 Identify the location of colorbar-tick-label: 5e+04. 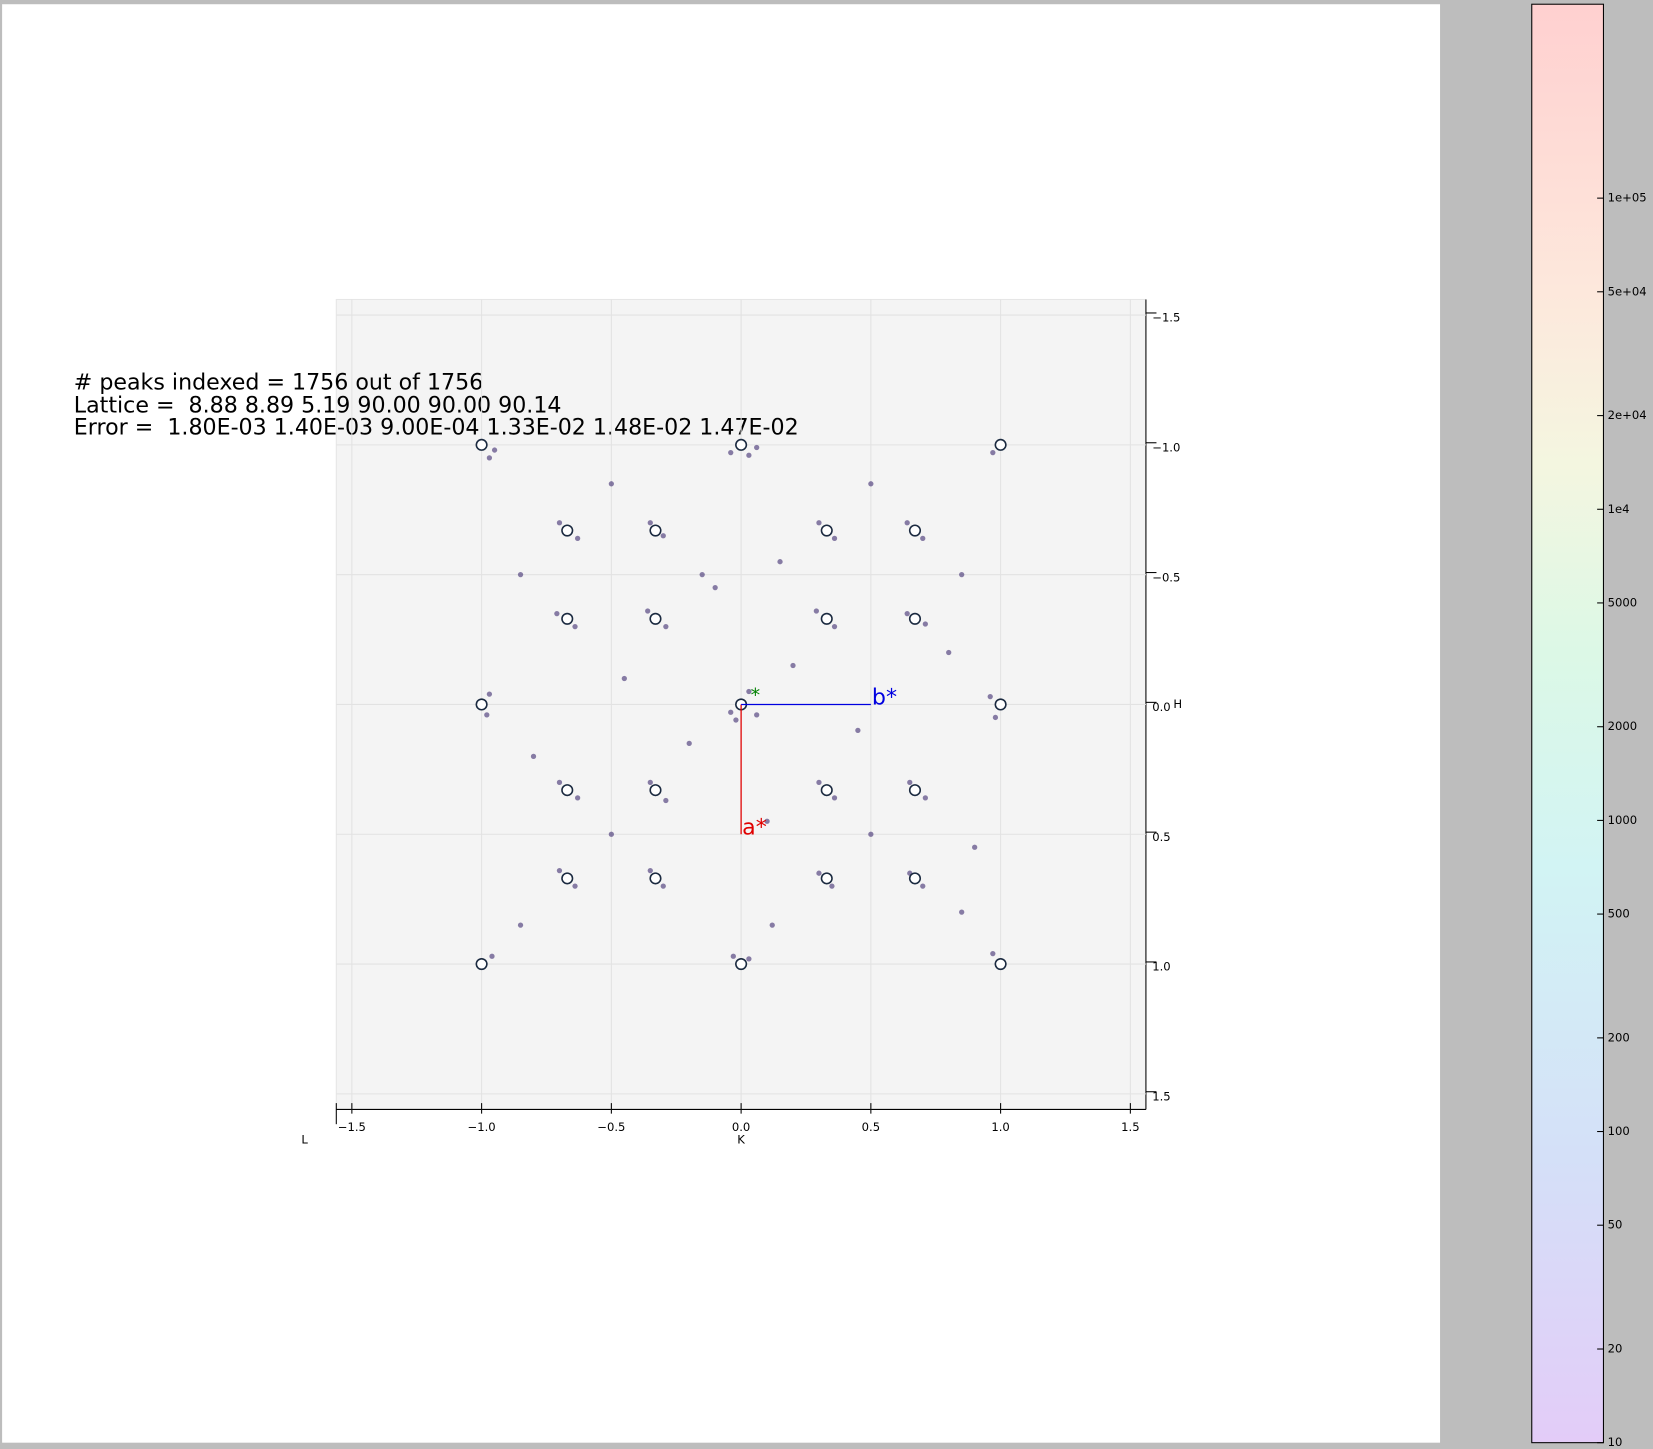
(1627, 291).